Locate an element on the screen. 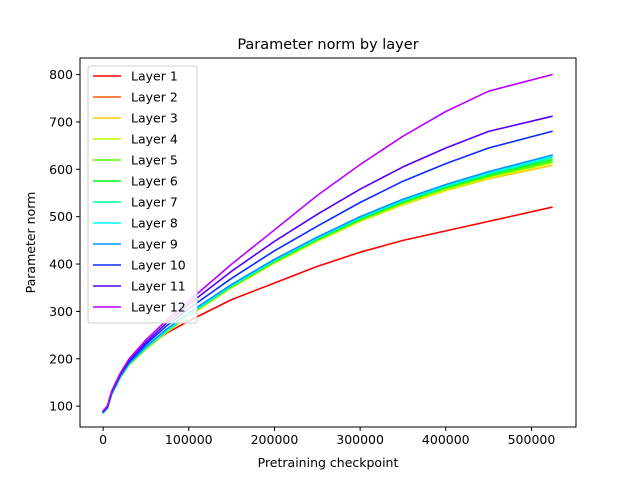 The width and height of the screenshot is (640, 480). y-tick-label: 700 is located at coordinates (61, 121).